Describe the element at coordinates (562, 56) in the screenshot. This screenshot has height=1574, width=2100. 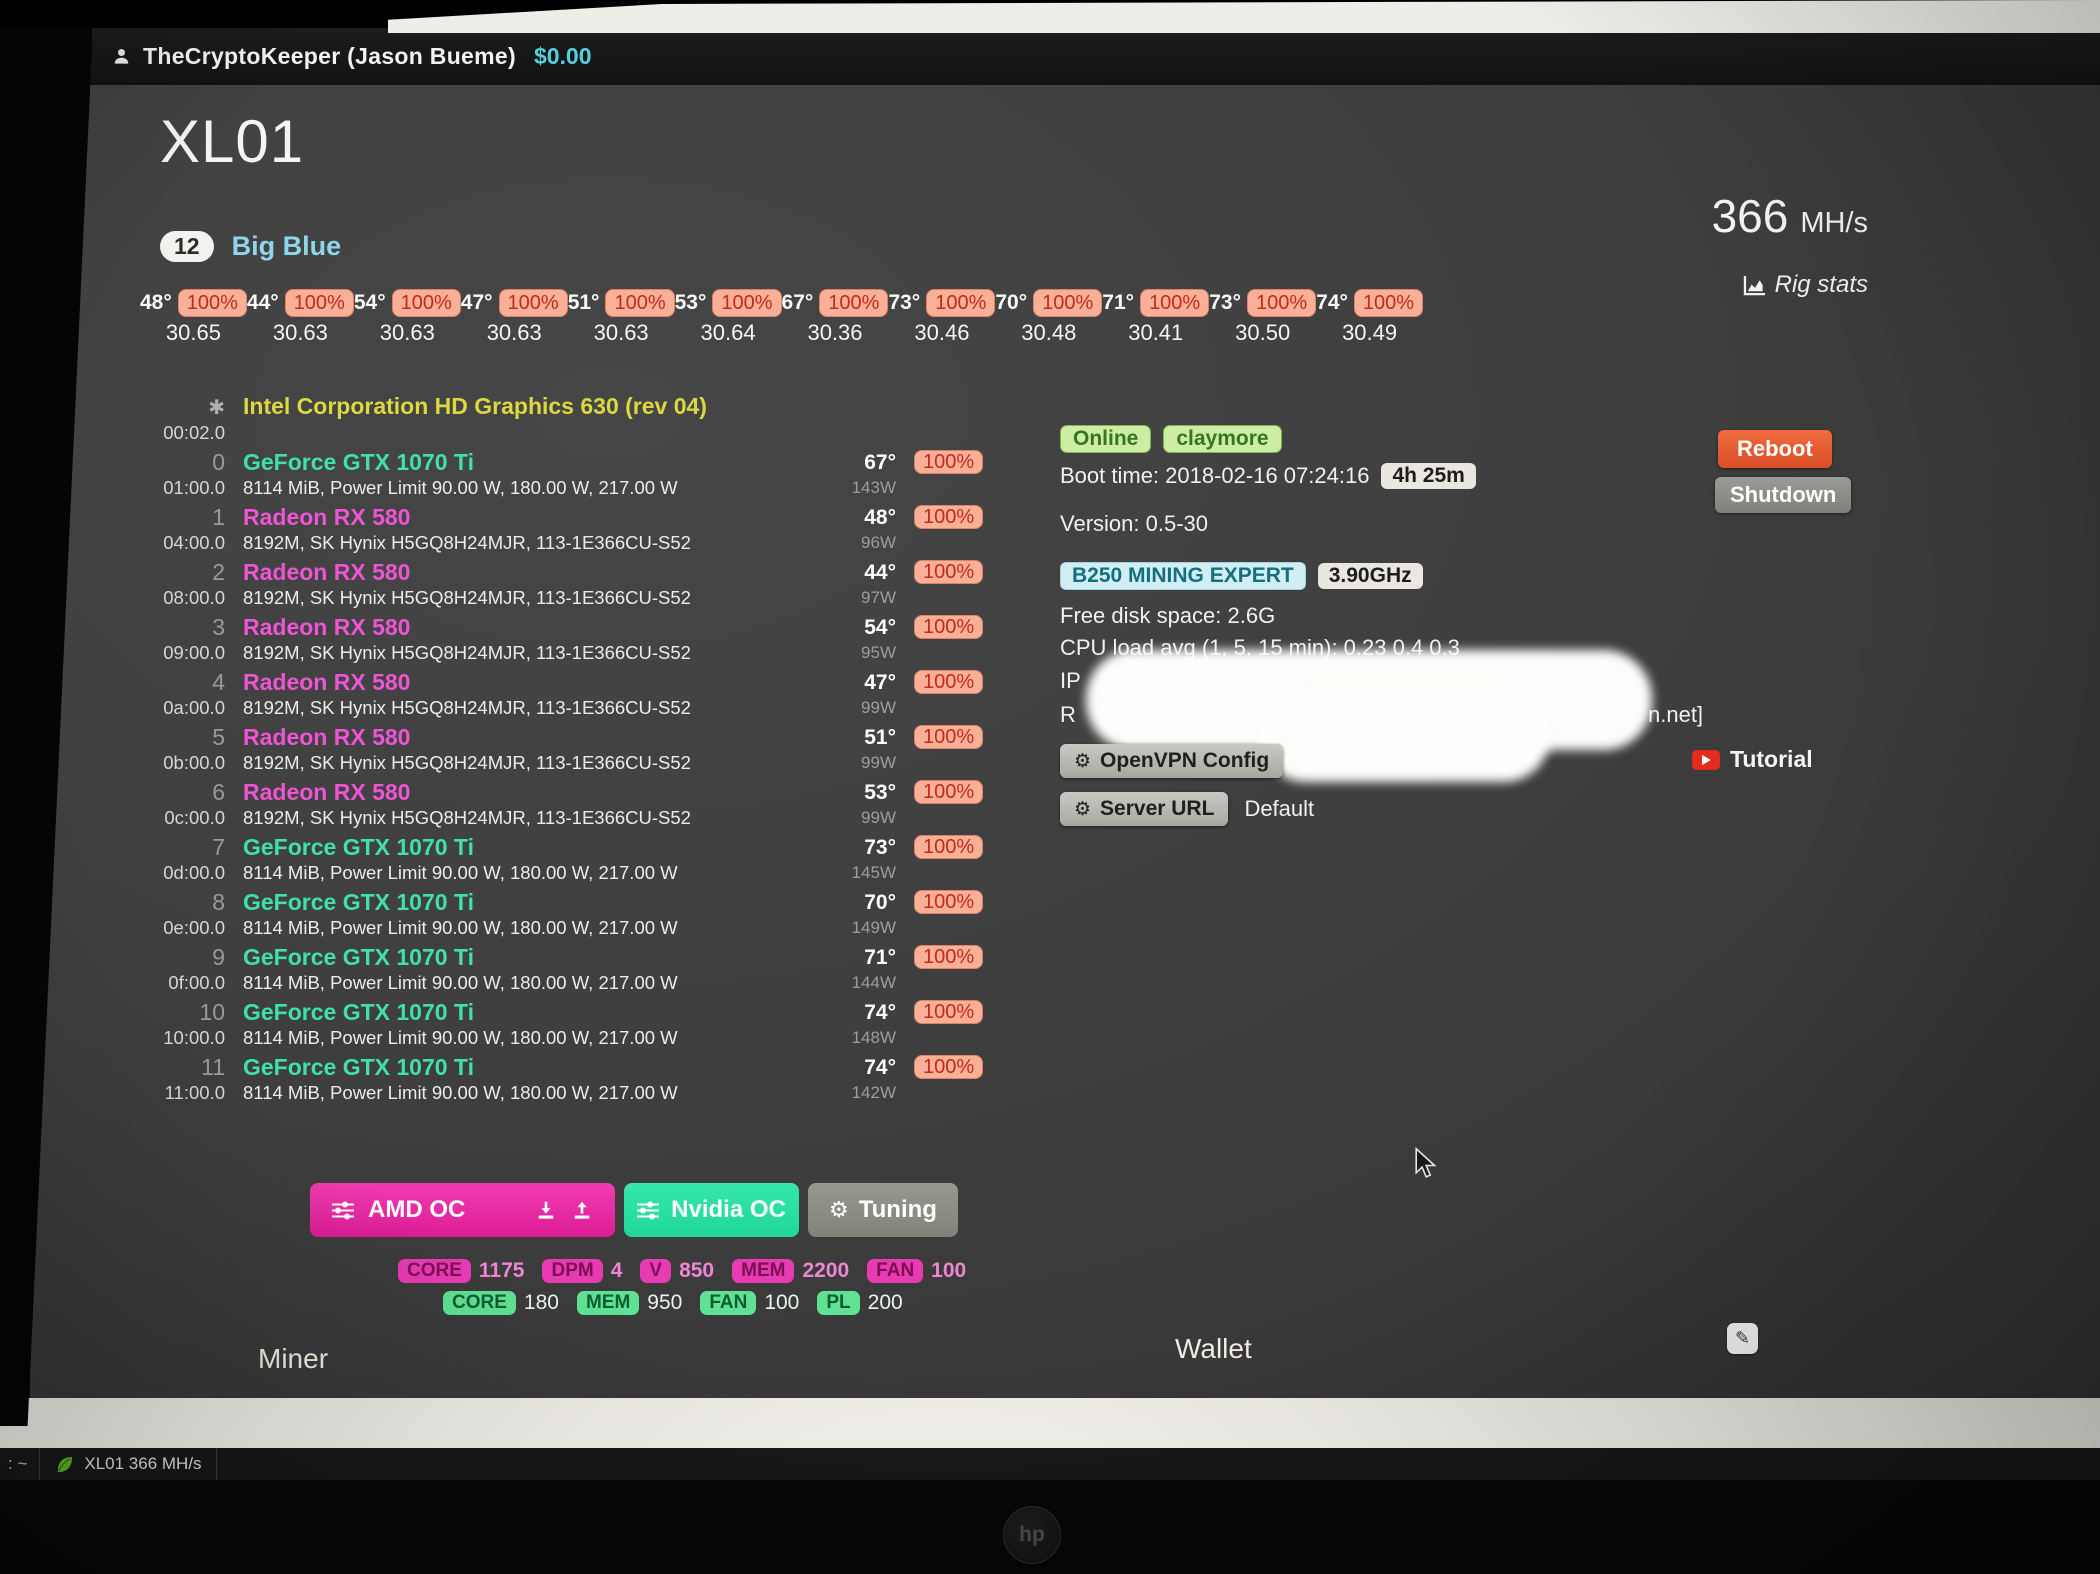
I see `account-balance-link: $0.00` at that location.